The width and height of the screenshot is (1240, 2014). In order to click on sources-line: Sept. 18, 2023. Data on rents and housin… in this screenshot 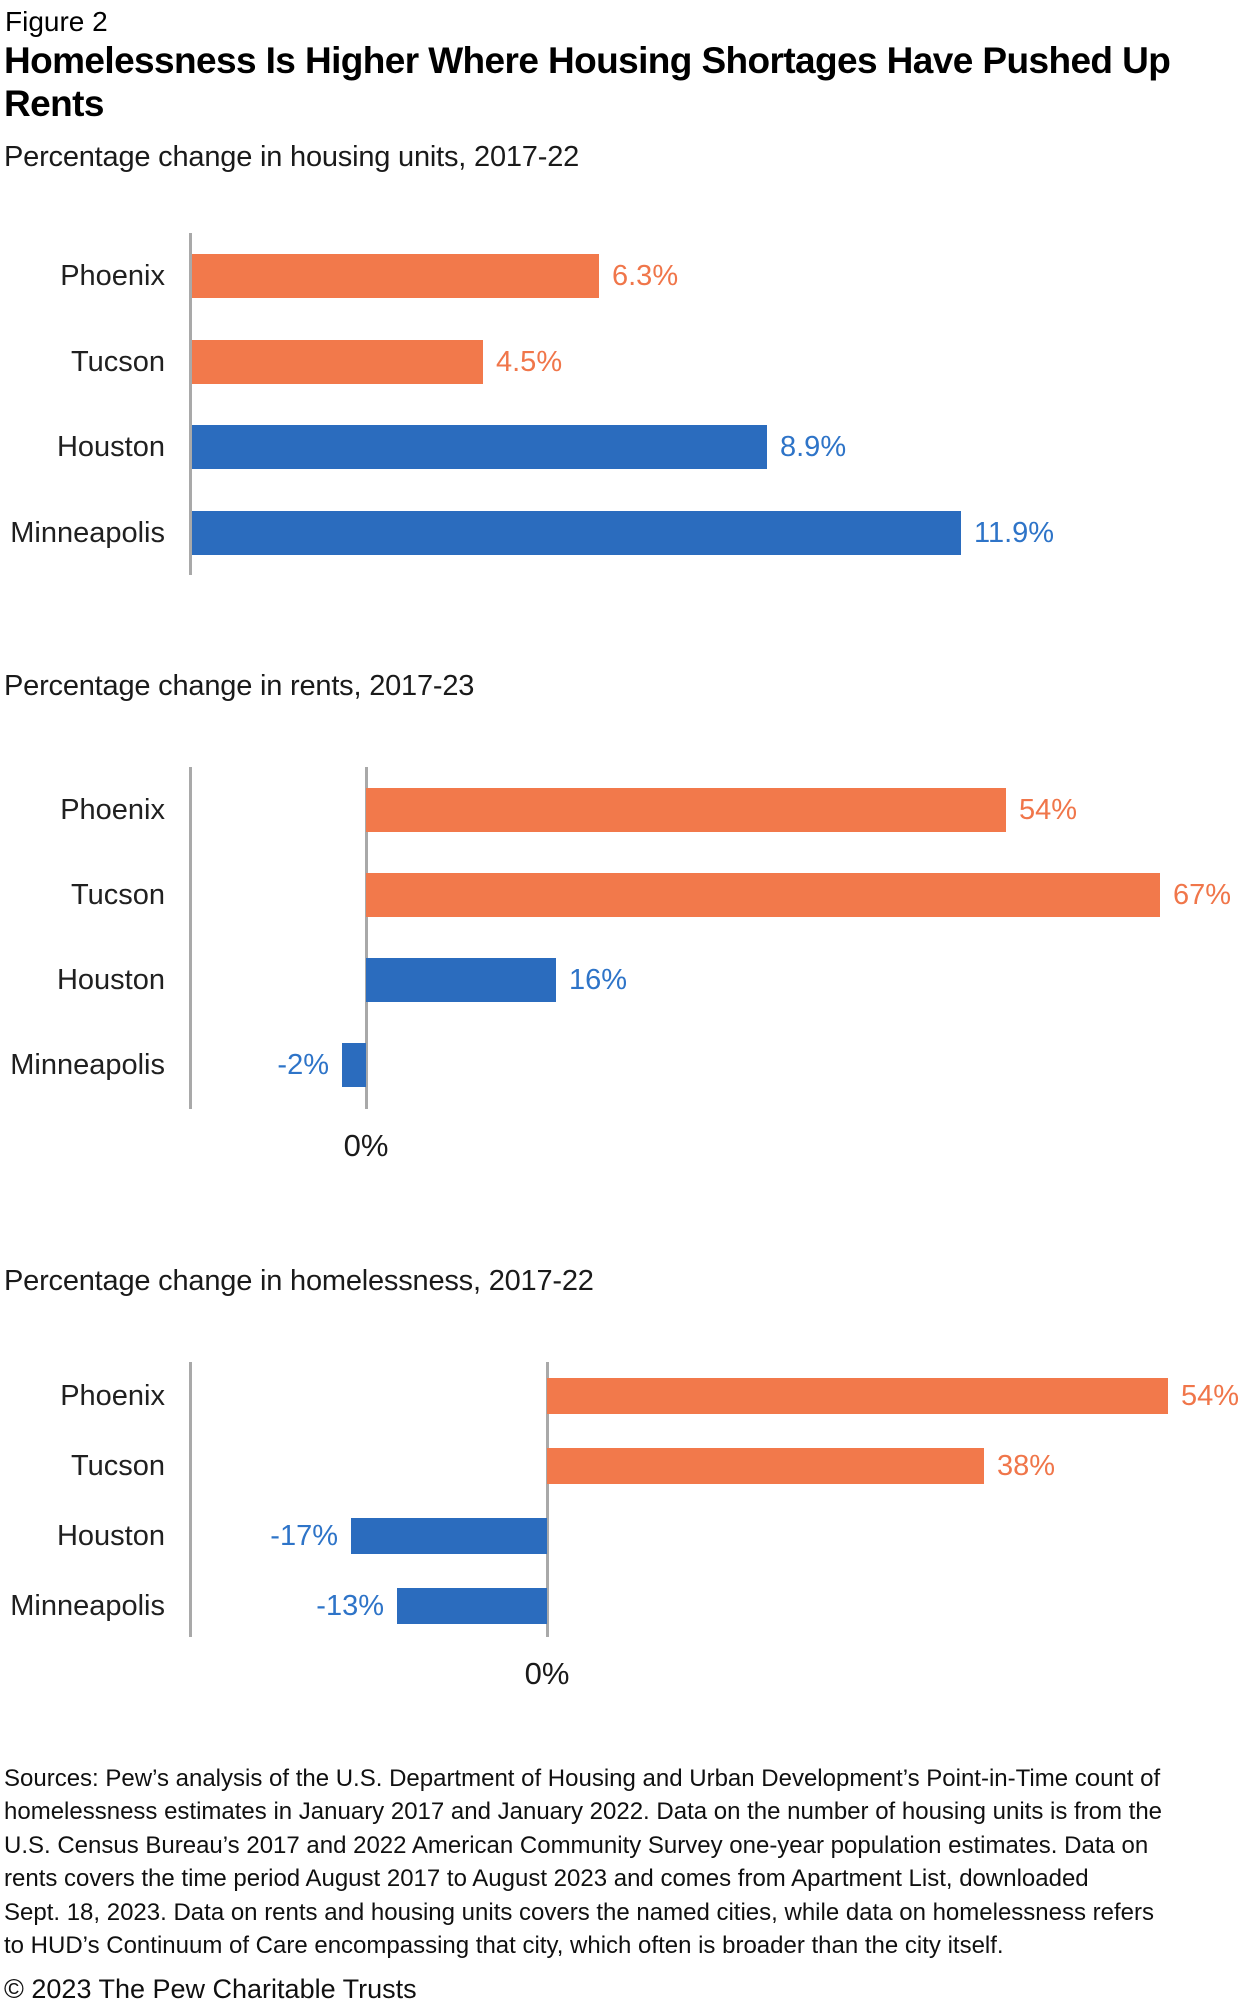, I will do `click(579, 1912)`.